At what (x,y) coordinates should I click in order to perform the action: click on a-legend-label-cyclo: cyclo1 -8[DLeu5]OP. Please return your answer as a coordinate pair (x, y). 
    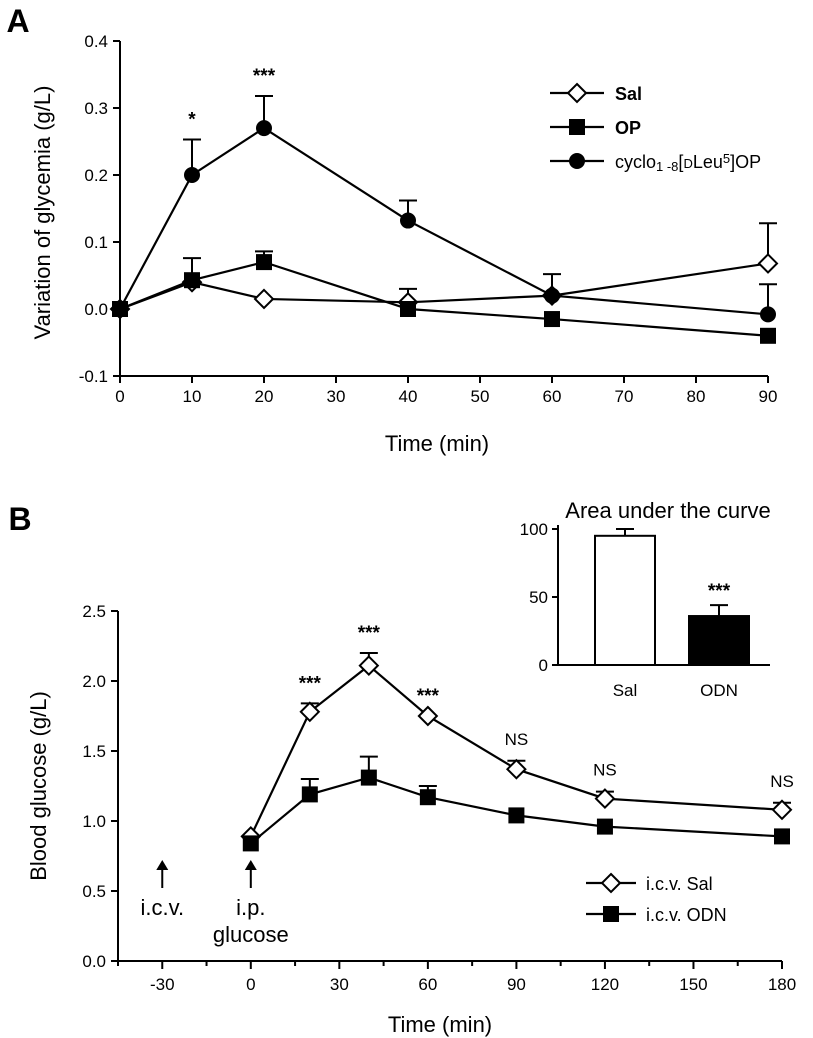
    Looking at the image, I should click on (688, 162).